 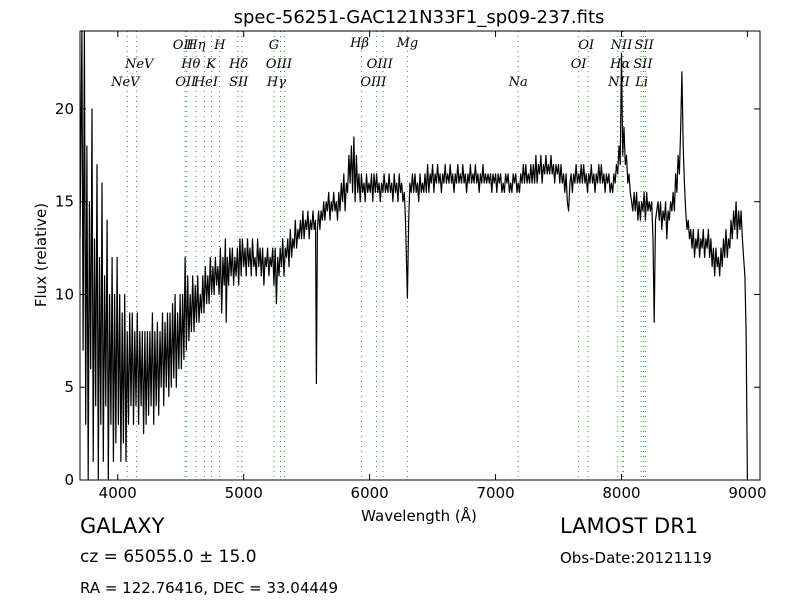 What do you see at coordinates (370, 493) in the screenshot?
I see `x-tick-label: 6000` at bounding box center [370, 493].